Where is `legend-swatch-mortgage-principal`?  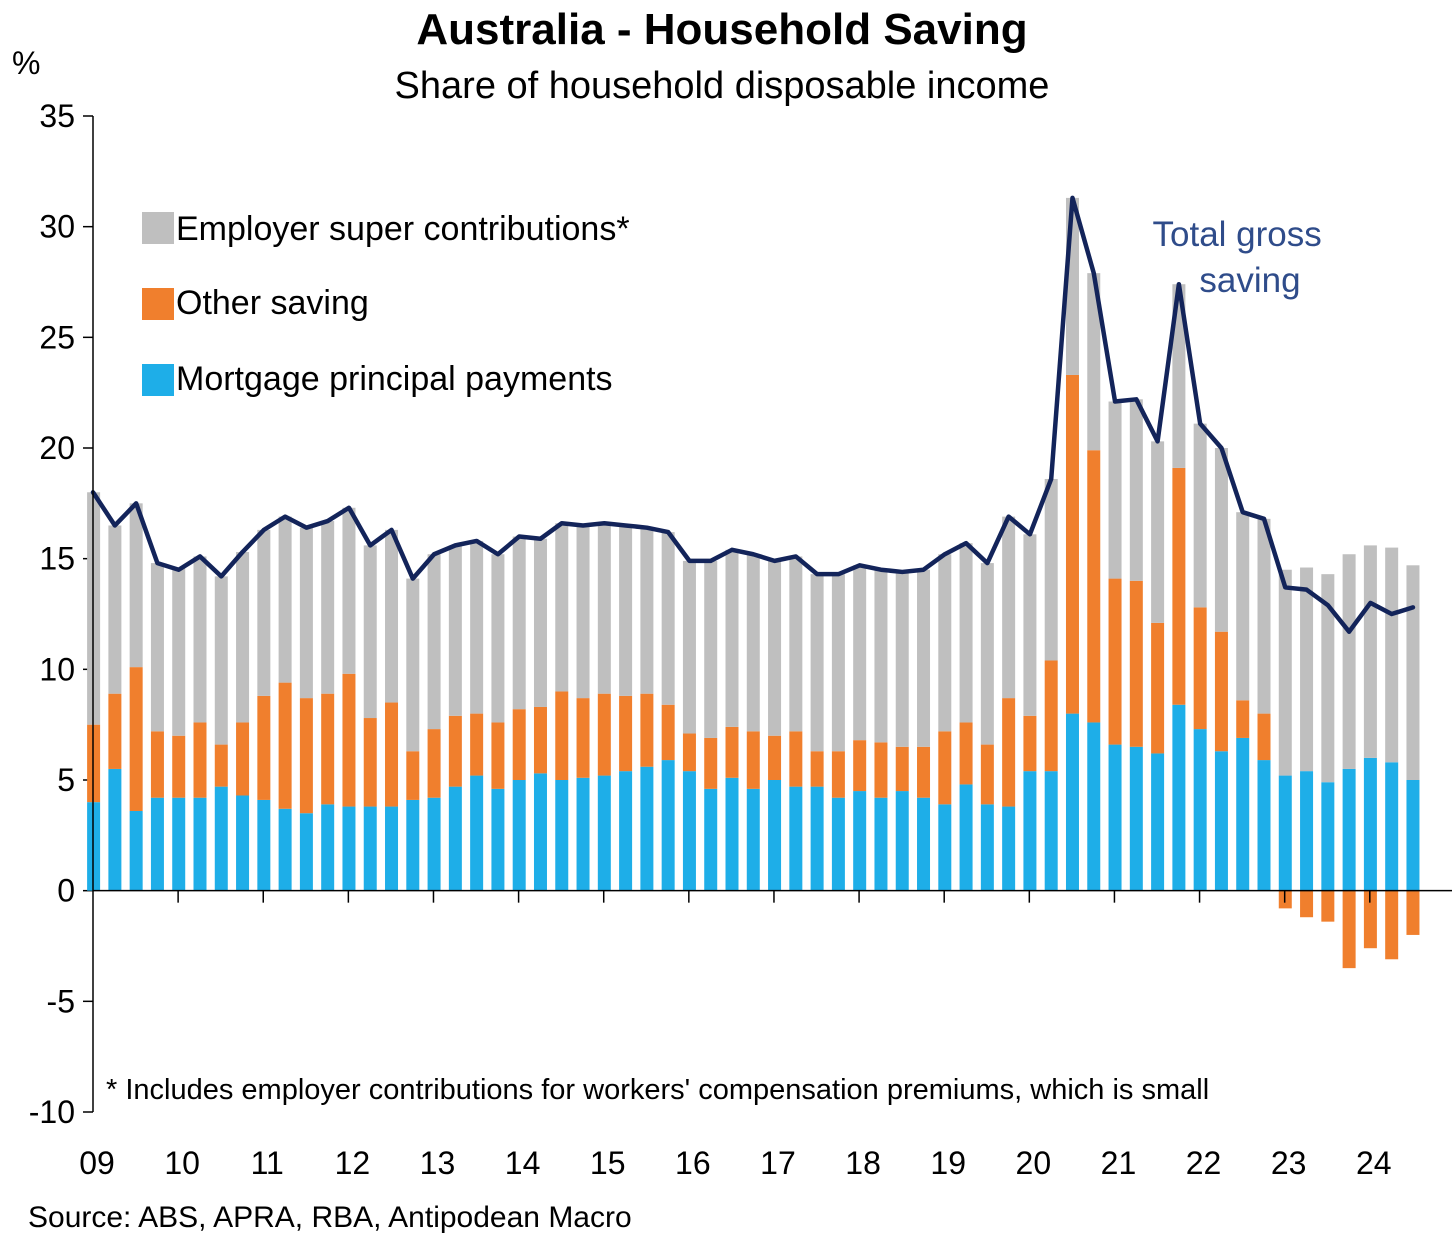 legend-swatch-mortgage-principal is located at coordinates (158, 380).